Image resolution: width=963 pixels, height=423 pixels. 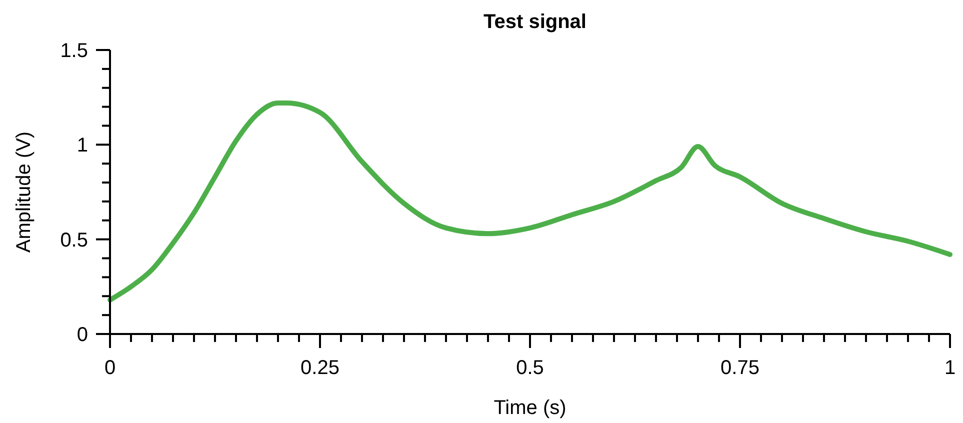 I want to click on x-axis-title: Time (s), so click(x=530, y=408).